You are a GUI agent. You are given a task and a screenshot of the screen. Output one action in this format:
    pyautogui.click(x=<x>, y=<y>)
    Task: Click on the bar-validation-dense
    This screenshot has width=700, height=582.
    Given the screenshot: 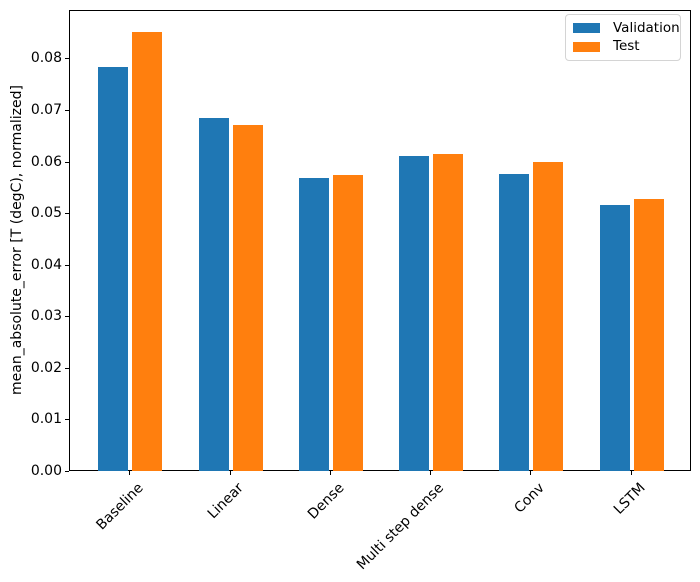 What is the action you would take?
    pyautogui.click(x=314, y=324)
    